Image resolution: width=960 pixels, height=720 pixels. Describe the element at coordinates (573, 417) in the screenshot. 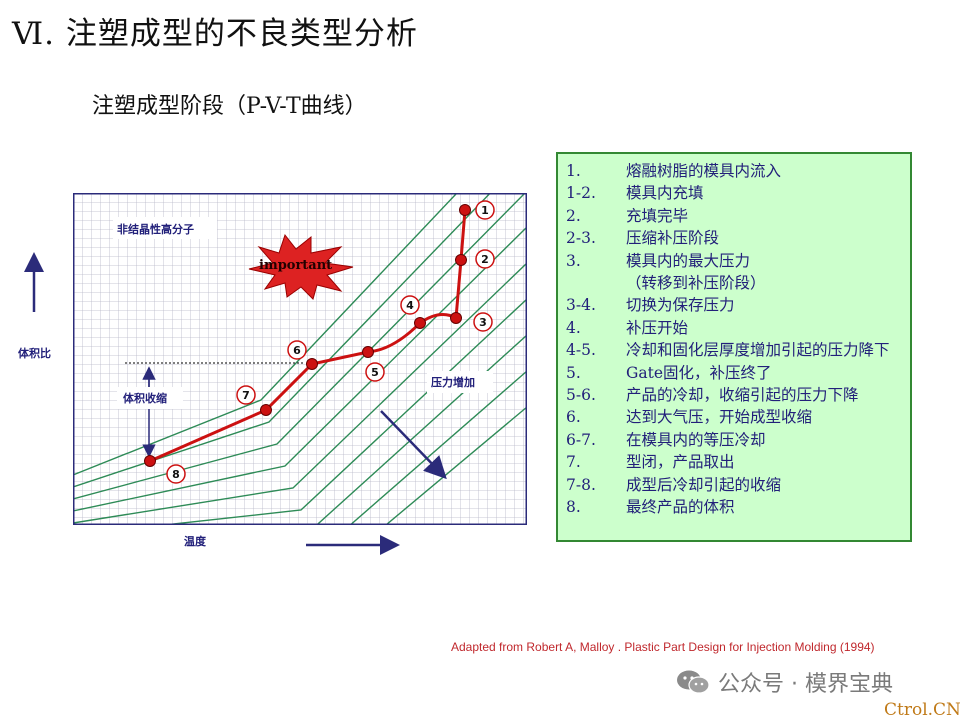

I see `legend-item-number: 6.` at that location.